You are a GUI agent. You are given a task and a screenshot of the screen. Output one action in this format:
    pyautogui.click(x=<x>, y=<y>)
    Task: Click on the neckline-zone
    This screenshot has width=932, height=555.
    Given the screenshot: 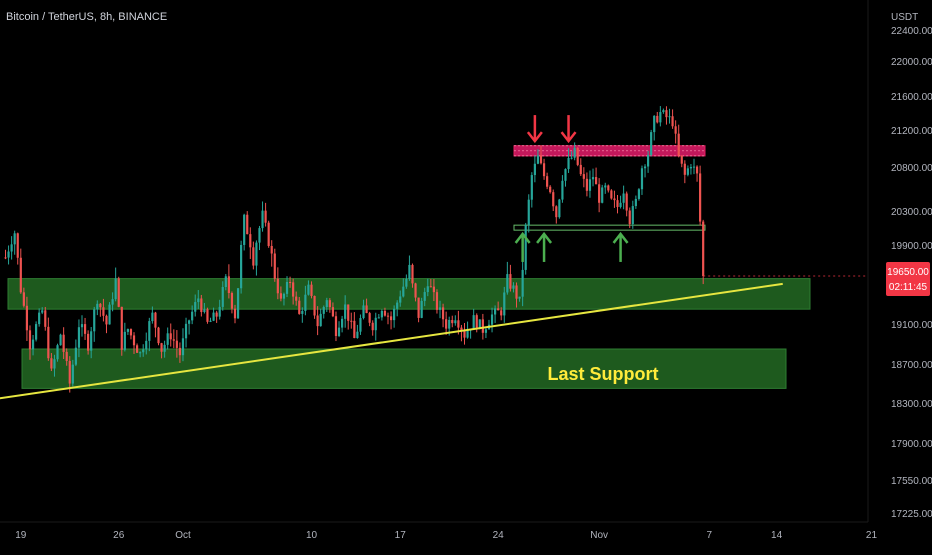 What is the action you would take?
    pyautogui.click(x=609, y=227)
    